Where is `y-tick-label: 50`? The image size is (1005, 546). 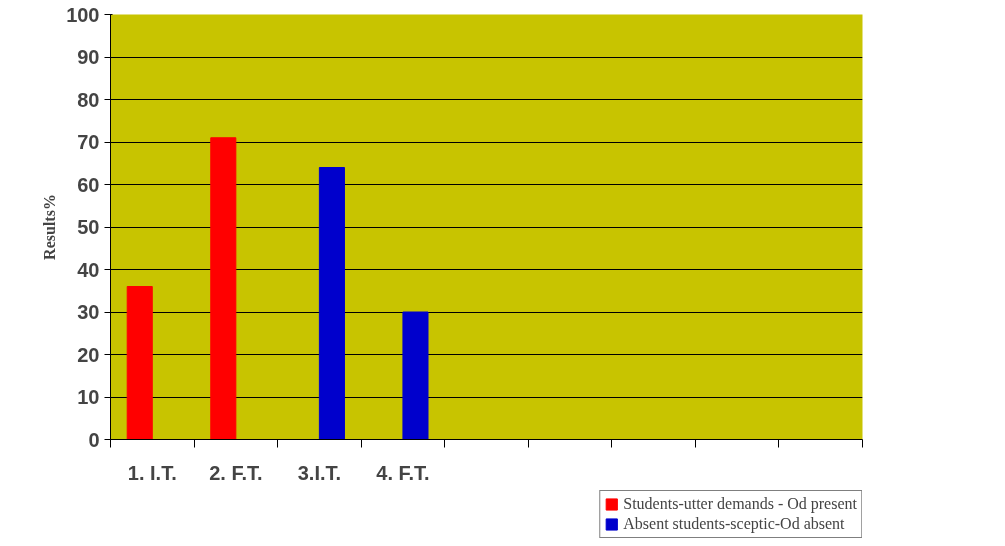
y-tick-label: 50 is located at coordinates (88, 227).